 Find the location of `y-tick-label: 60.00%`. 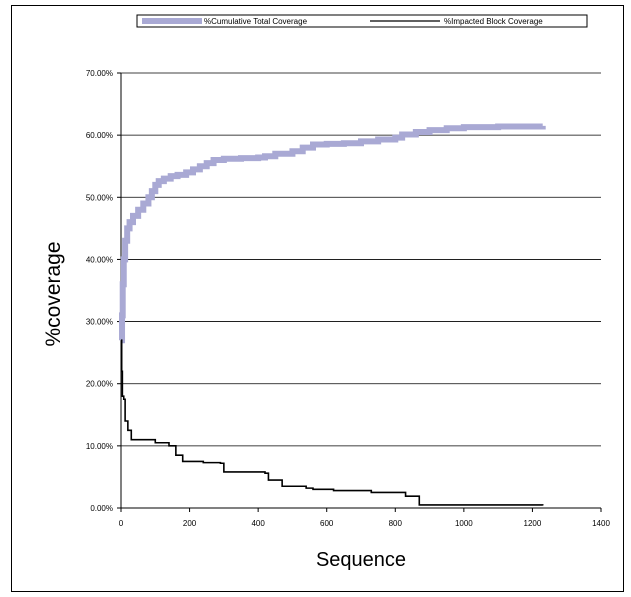

y-tick-label: 60.00% is located at coordinates (99, 135).